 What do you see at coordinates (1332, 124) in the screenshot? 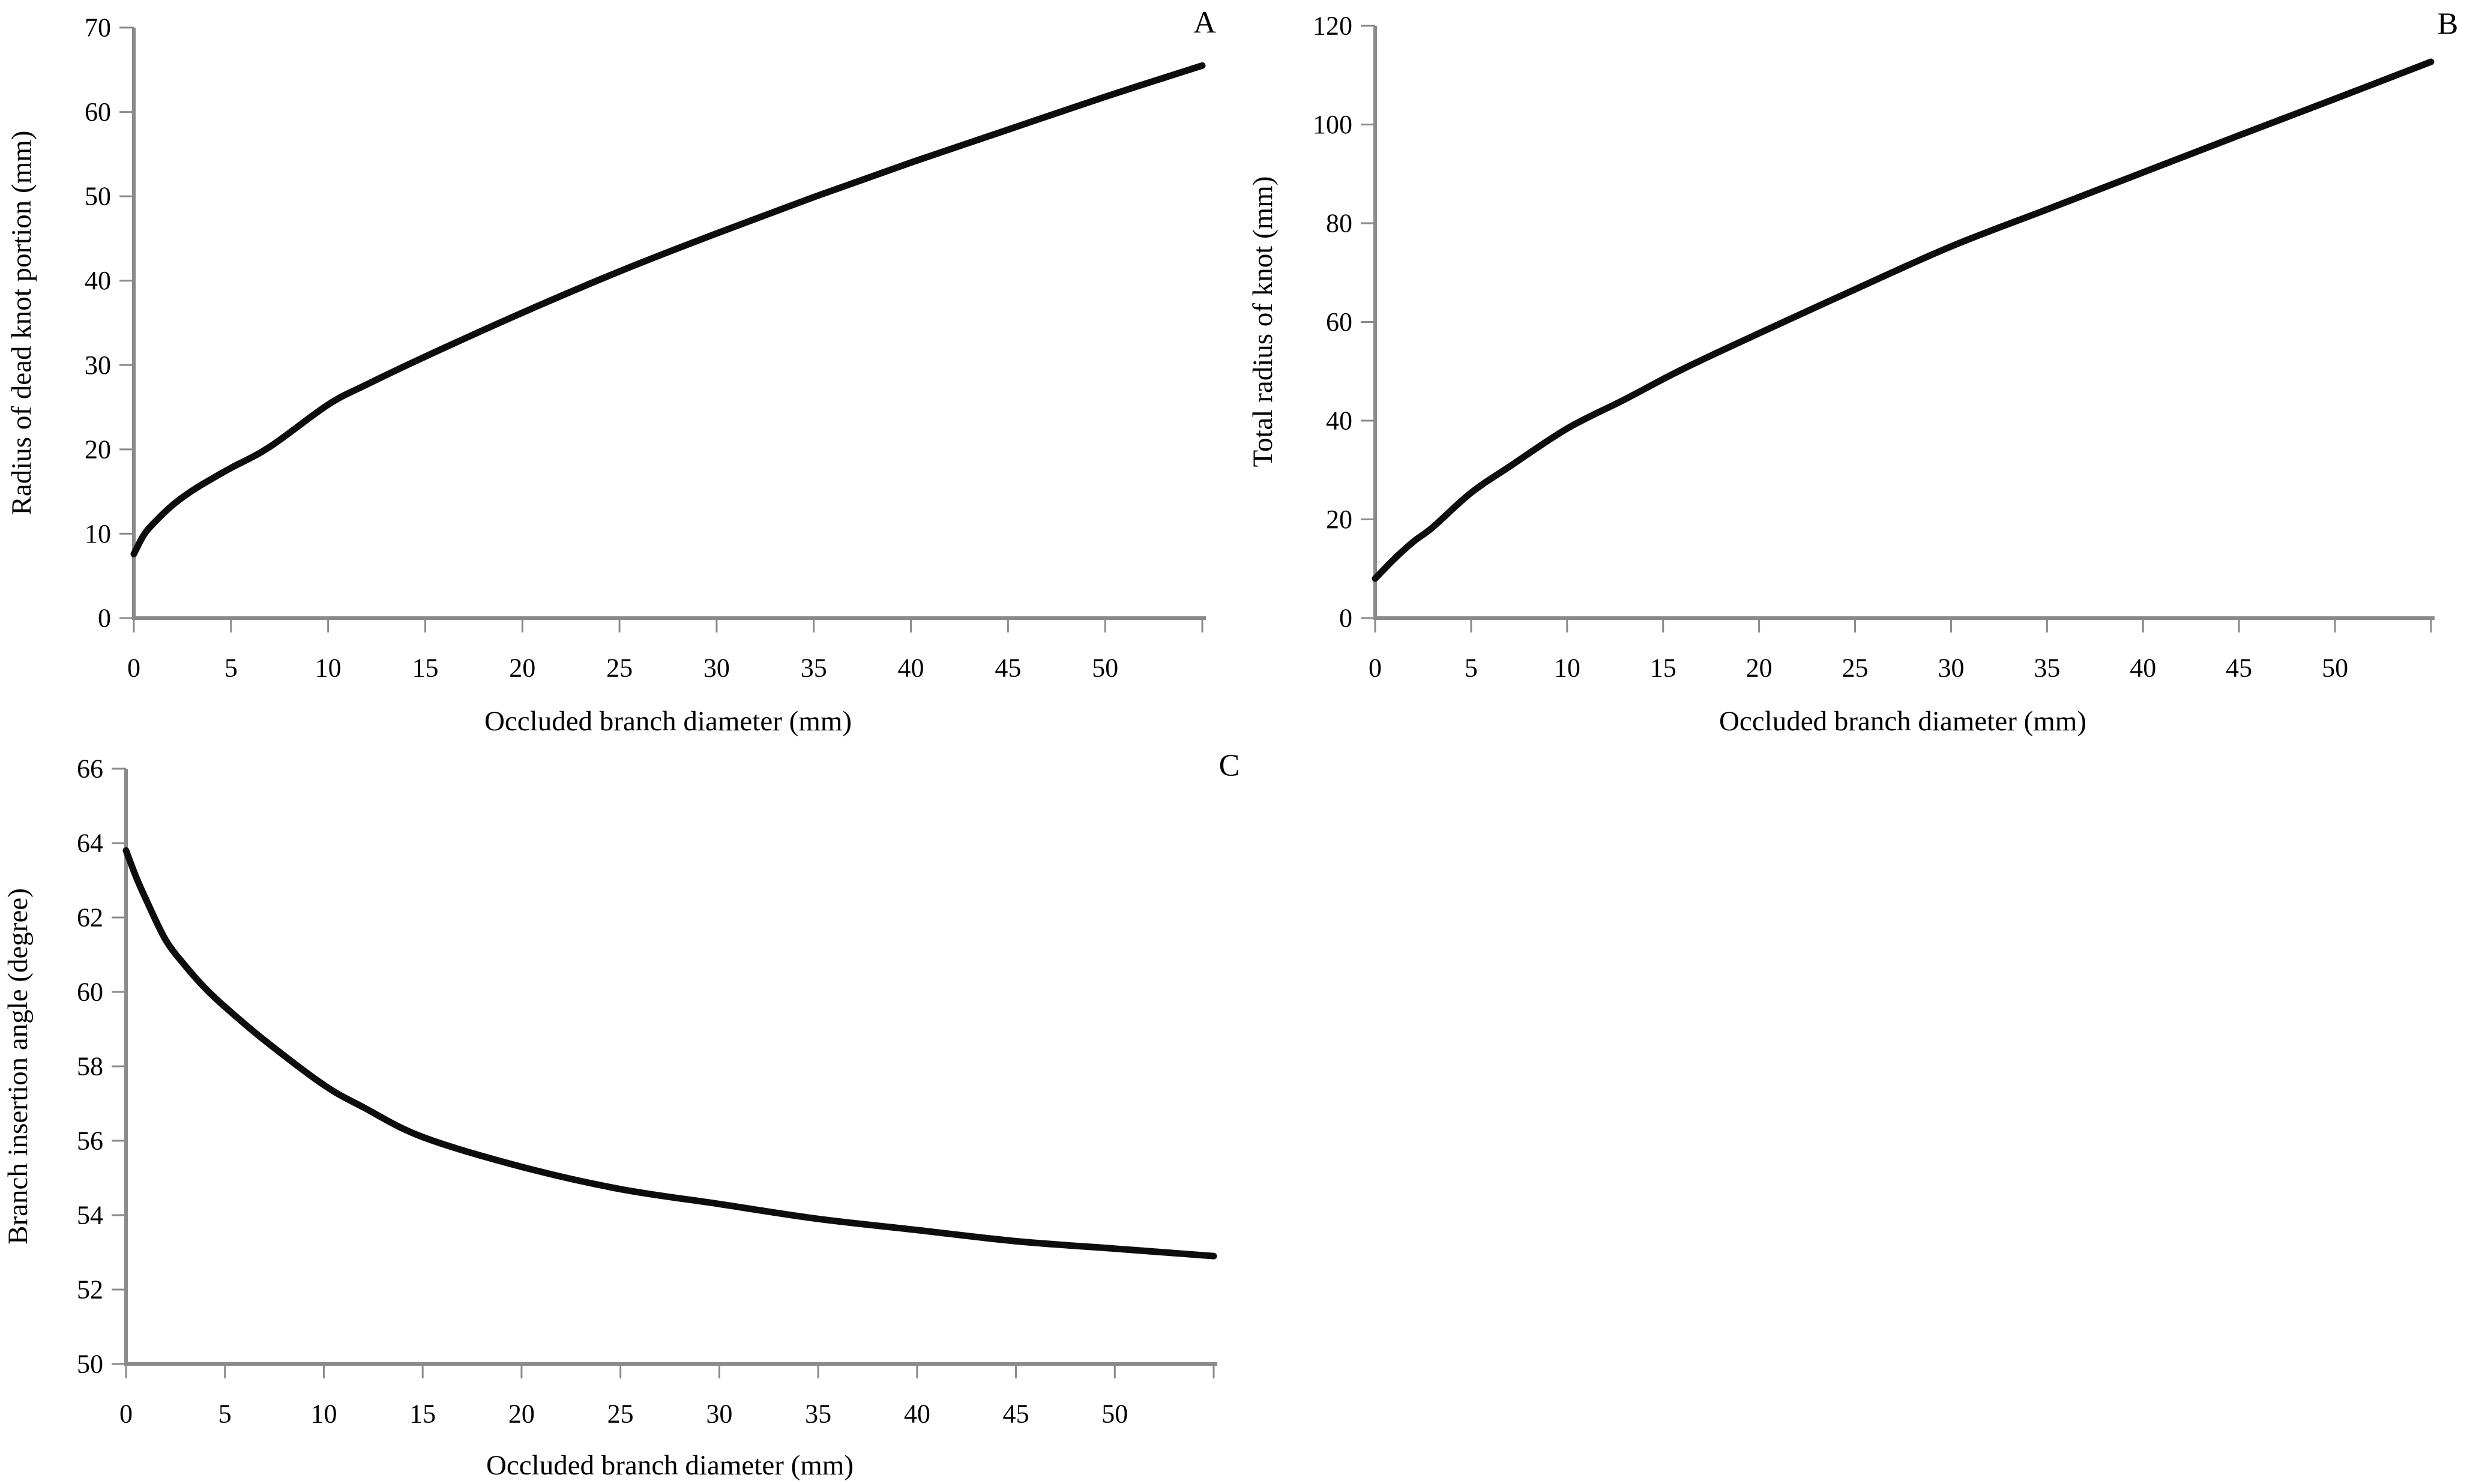
I see `y-tick-label: 100` at bounding box center [1332, 124].